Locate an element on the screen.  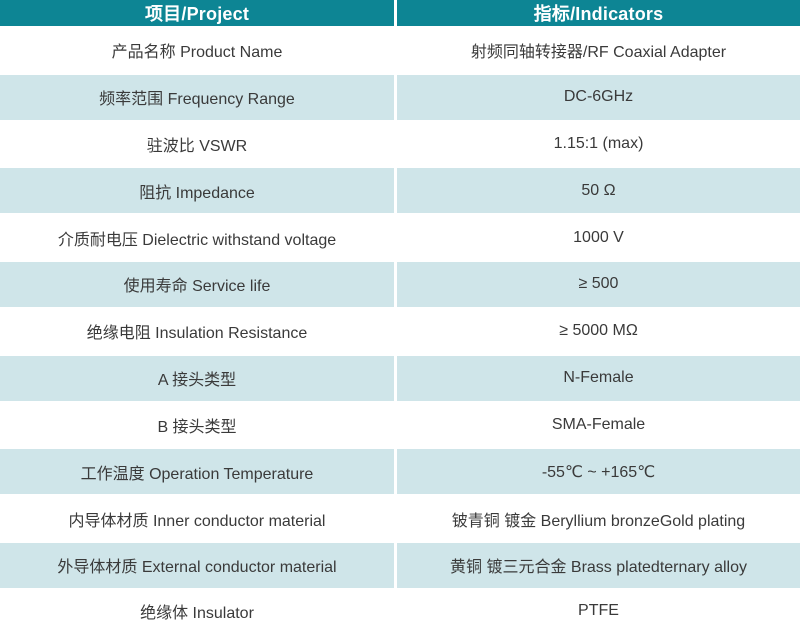
indicator-cell: 1.15:1 (max) is located at coordinates (598, 145).